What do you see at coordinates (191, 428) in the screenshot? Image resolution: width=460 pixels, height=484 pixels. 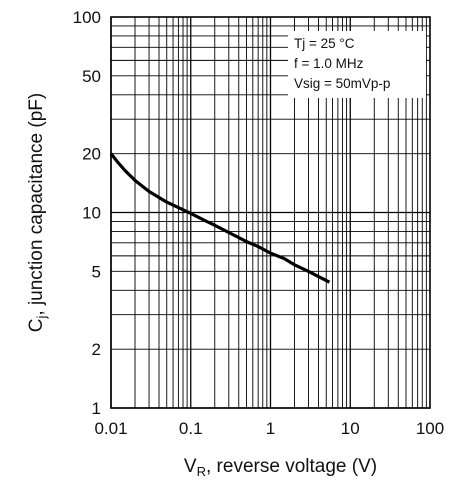 I see `x-tick-label: 0.1` at bounding box center [191, 428].